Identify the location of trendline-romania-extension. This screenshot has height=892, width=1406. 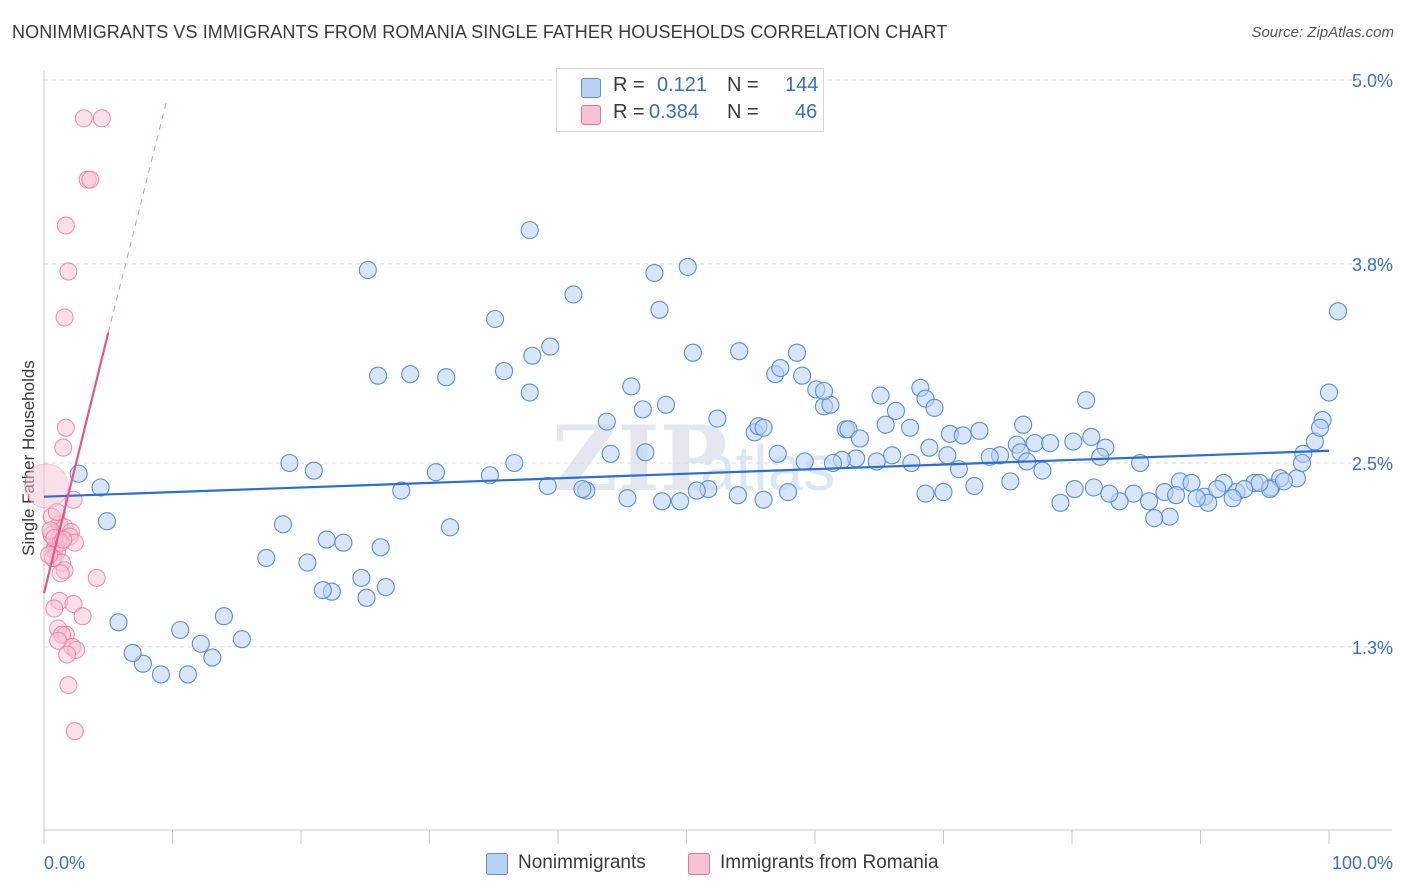
(137, 217).